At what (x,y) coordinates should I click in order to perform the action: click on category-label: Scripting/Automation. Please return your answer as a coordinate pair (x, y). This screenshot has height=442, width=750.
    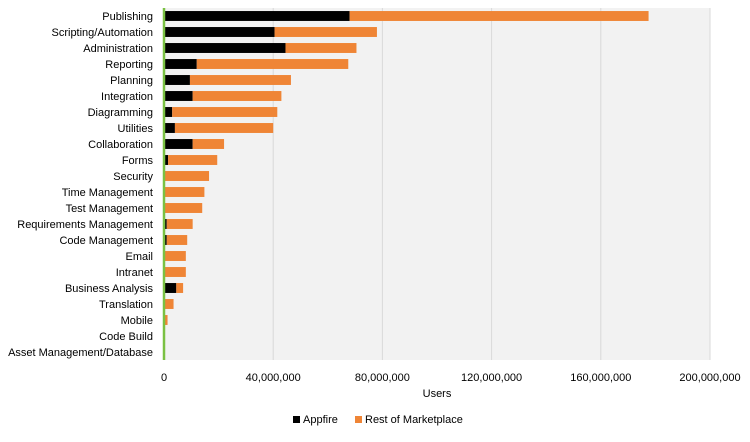
    Looking at the image, I should click on (103, 33).